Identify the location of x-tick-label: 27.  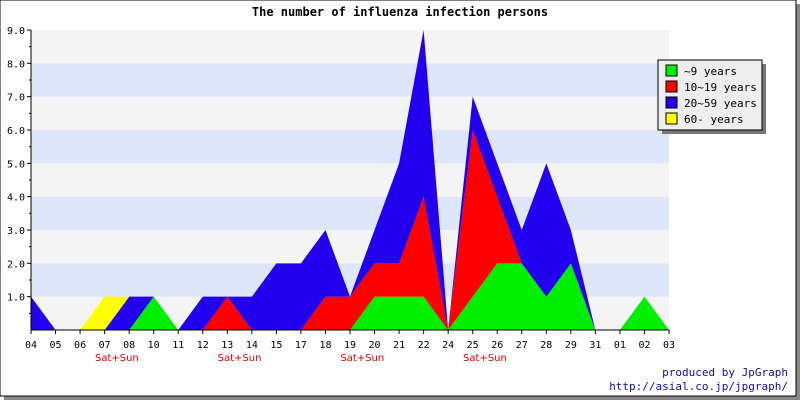
(522, 345).